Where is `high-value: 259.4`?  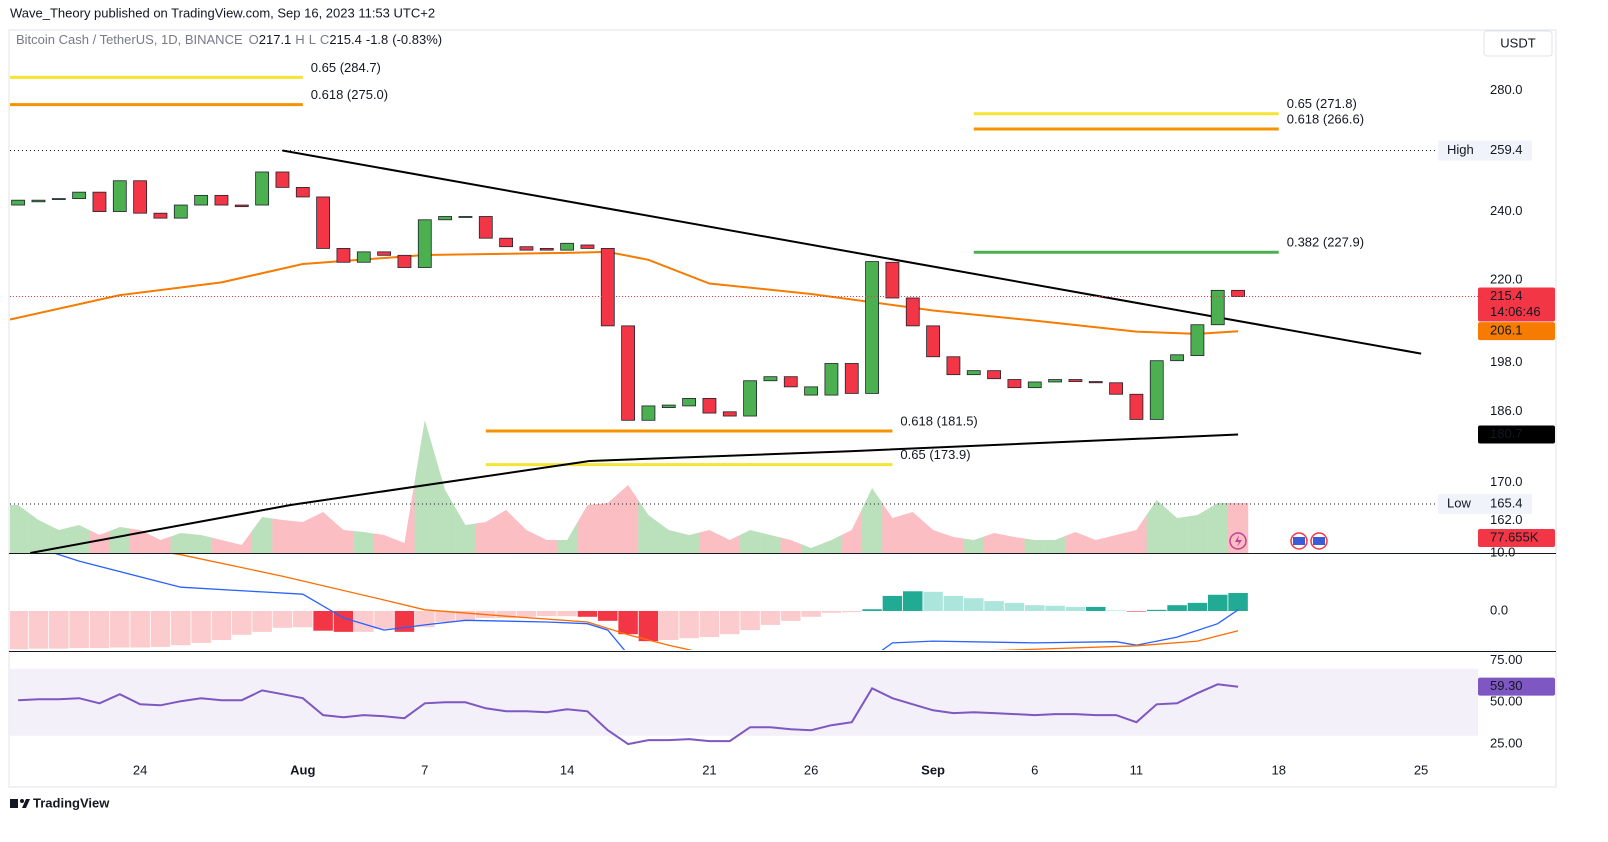
high-value: 259.4 is located at coordinates (1506, 149).